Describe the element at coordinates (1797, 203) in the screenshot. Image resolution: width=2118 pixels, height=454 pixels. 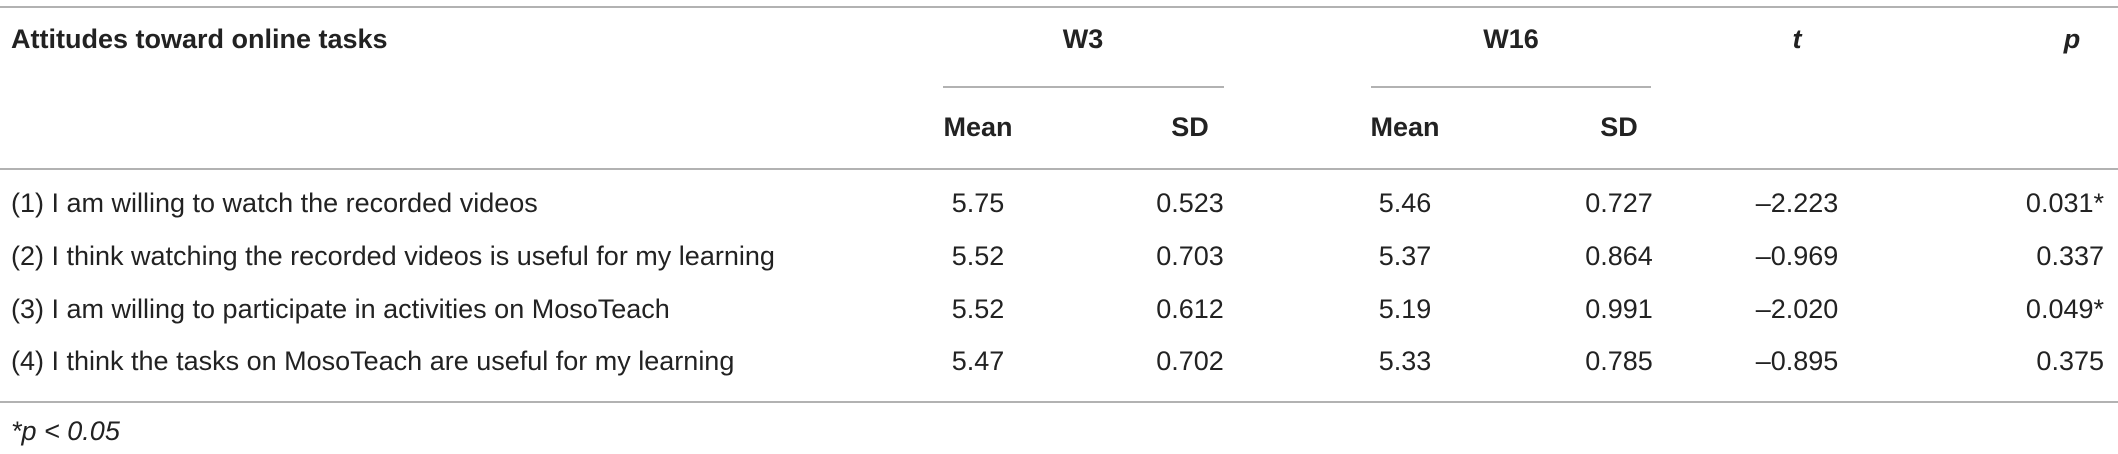
I see `cell-t: –2.223` at that location.